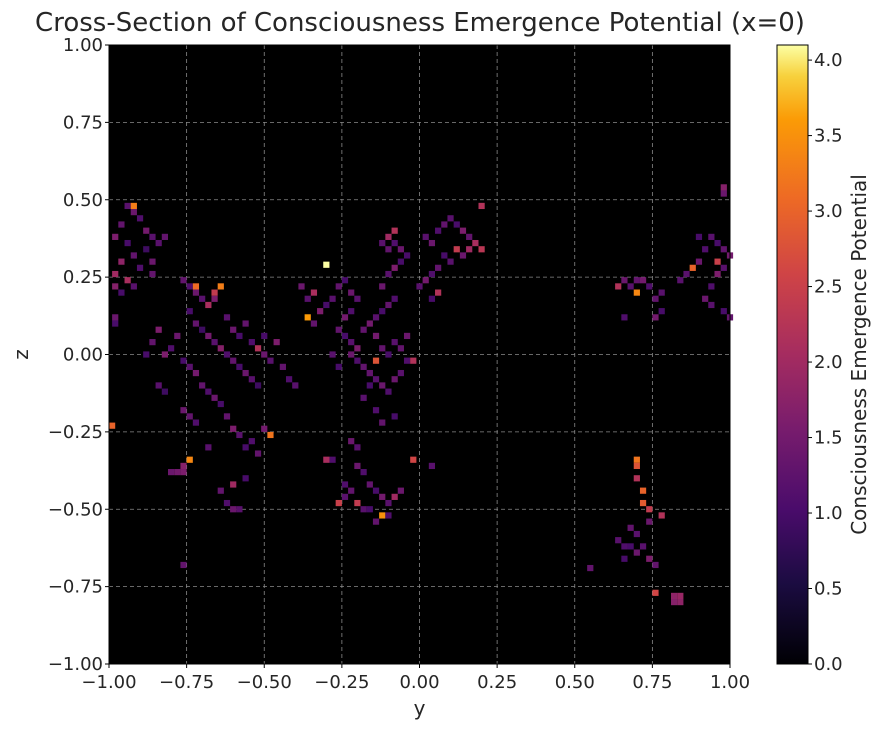 The image size is (884, 730). What do you see at coordinates (75, 587) in the screenshot?
I see `y-tick-label: −0.75` at bounding box center [75, 587].